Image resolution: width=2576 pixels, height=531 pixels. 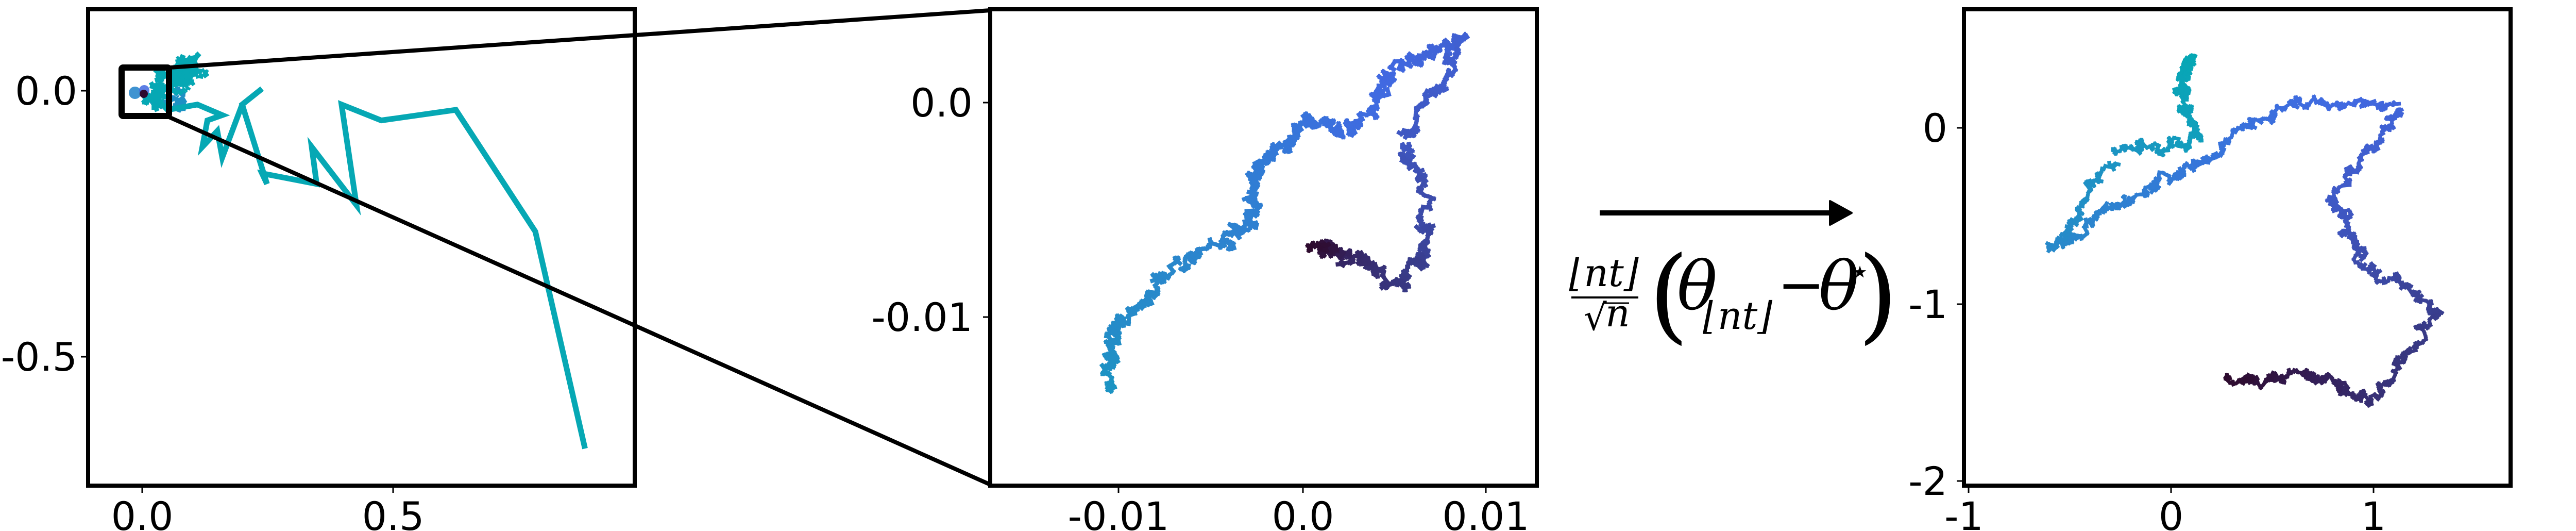 I want to click on formula-star: ⋆, so click(x=1860, y=272).